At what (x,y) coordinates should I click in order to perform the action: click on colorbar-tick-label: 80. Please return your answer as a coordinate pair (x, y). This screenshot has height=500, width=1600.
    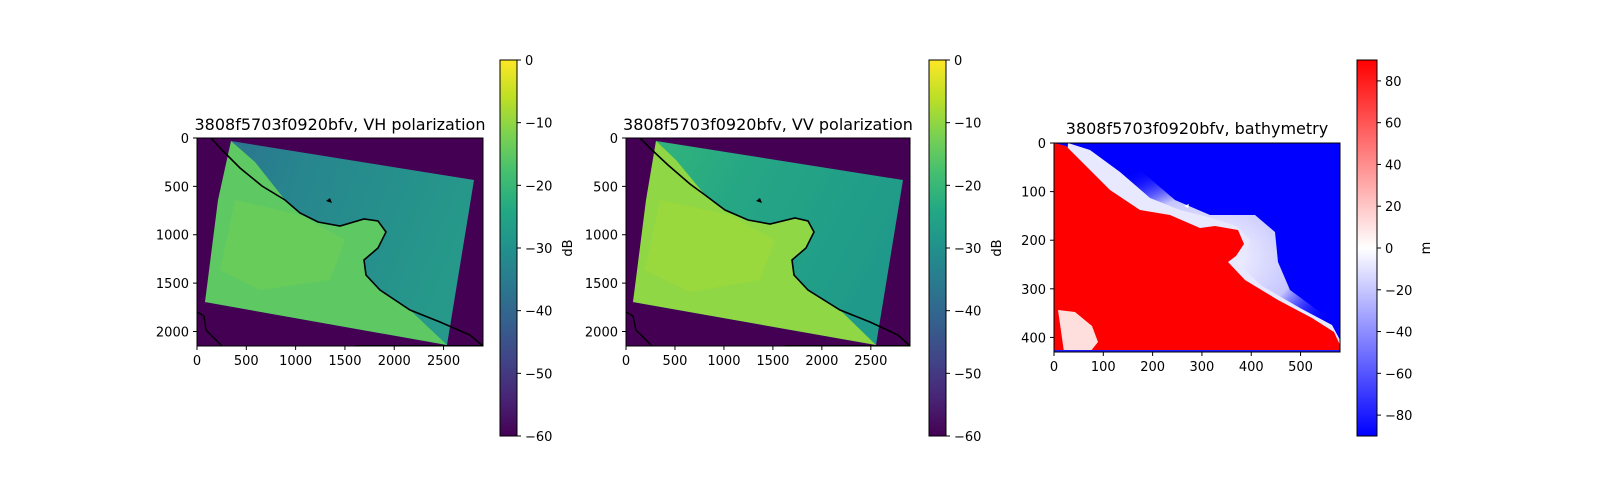
    Looking at the image, I should click on (1393, 82).